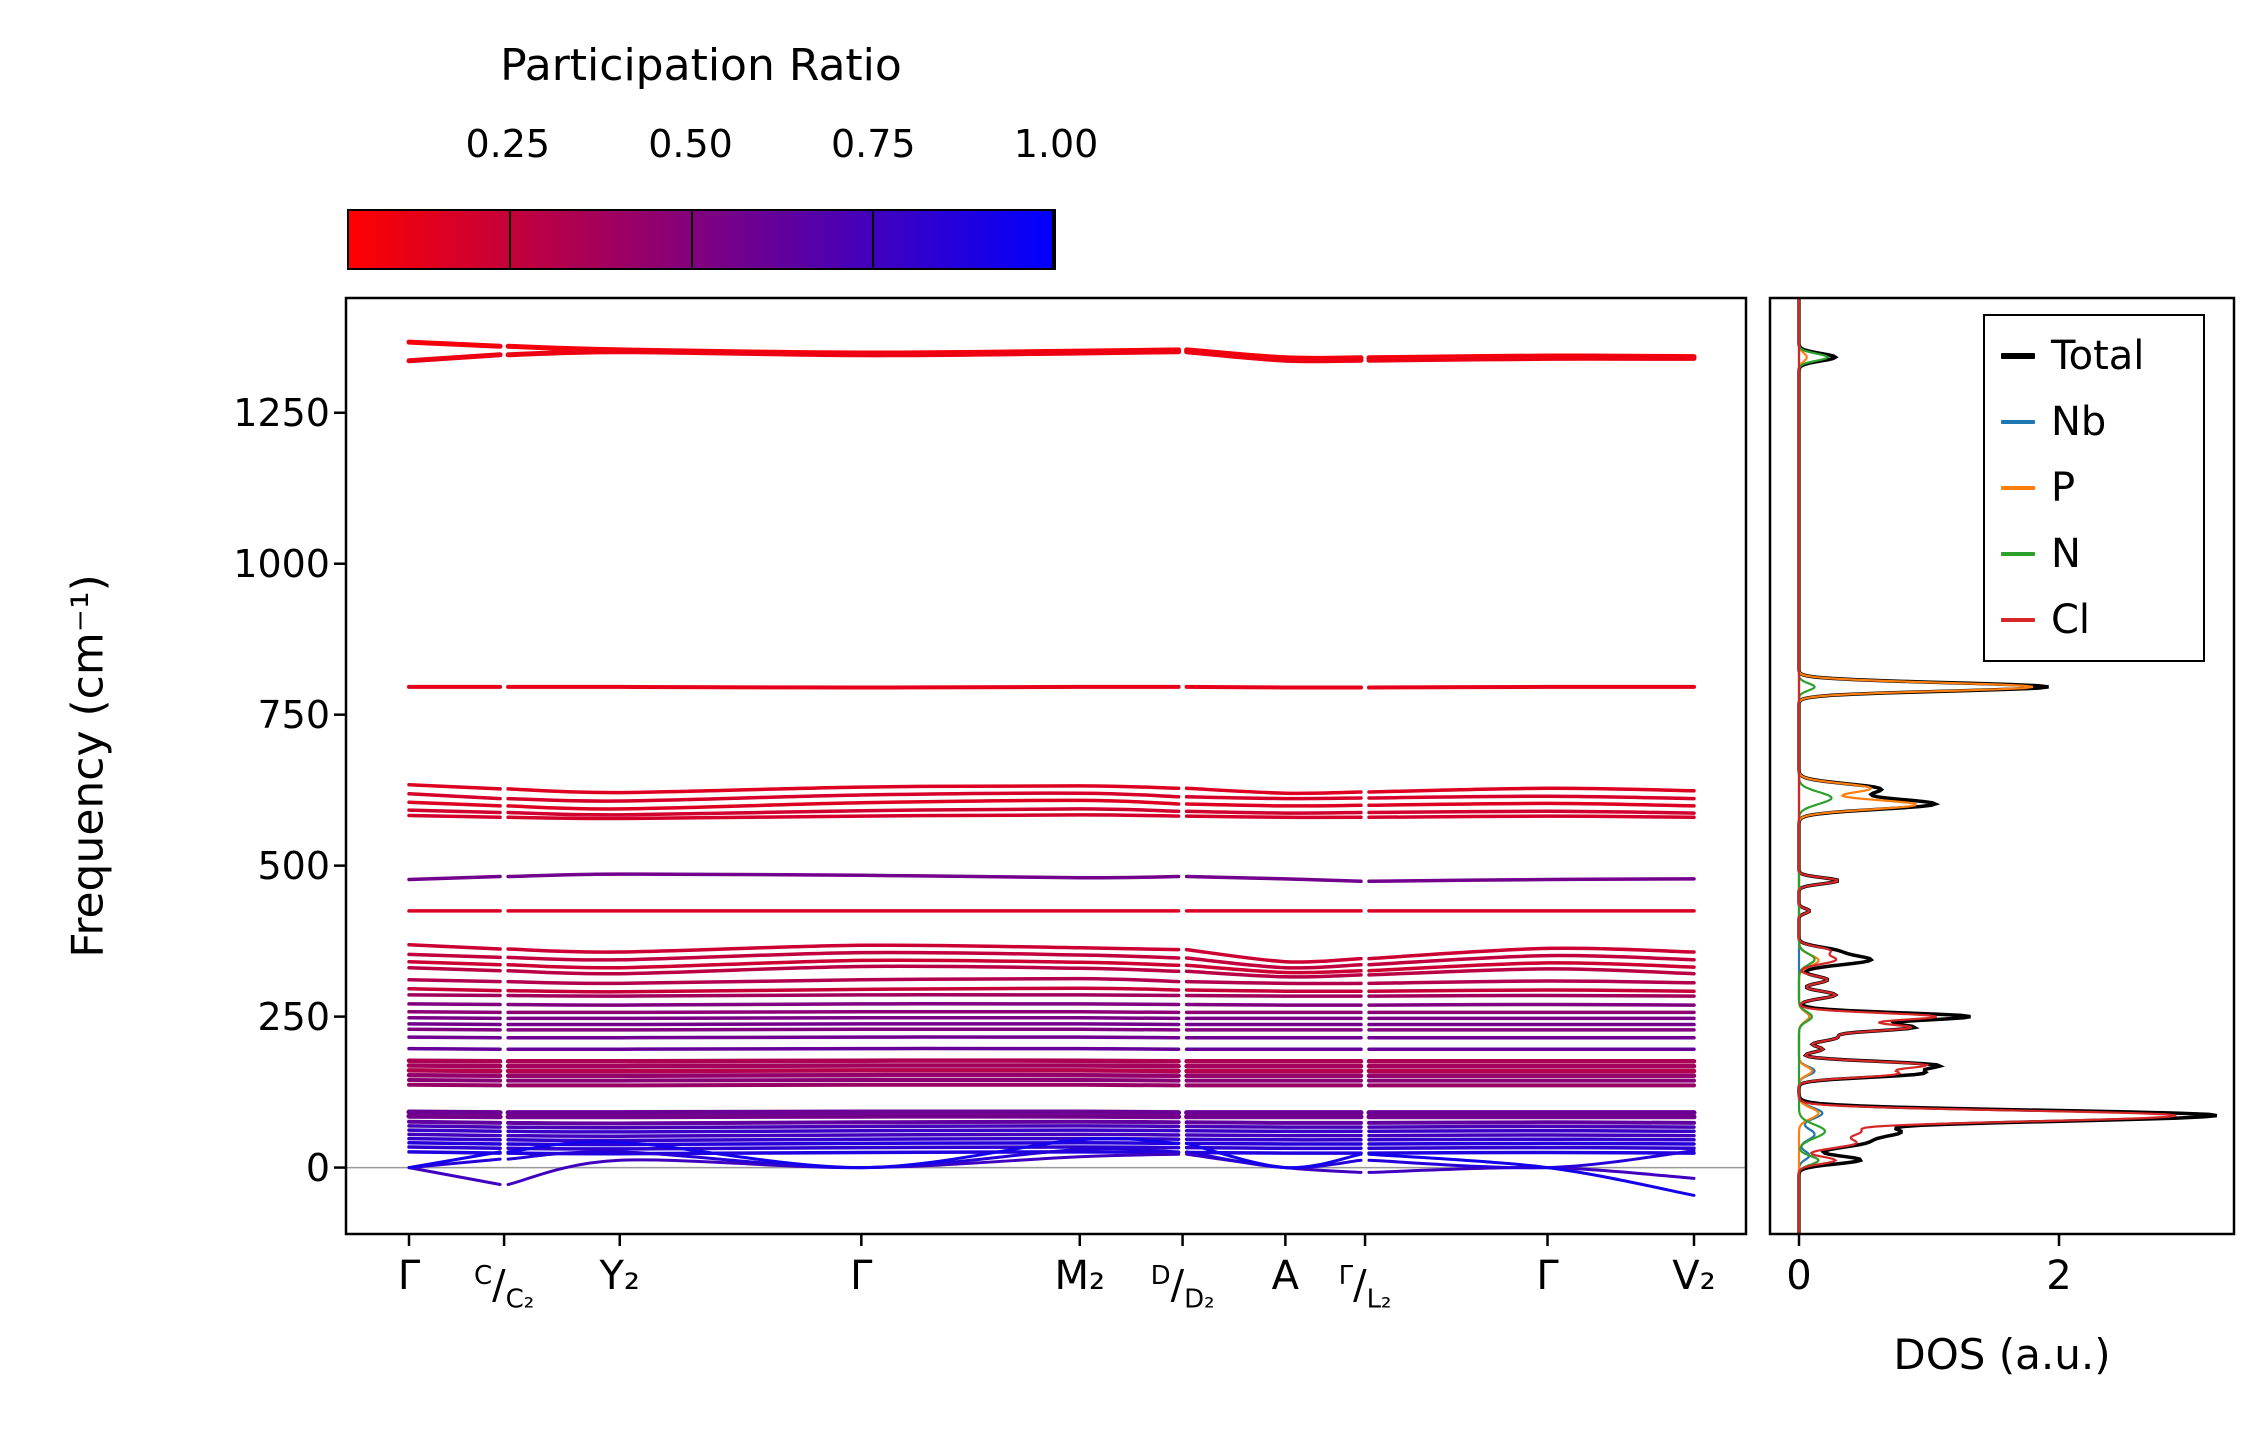  I want to click on colorbar-title: Participation Ratio, so click(701, 65).